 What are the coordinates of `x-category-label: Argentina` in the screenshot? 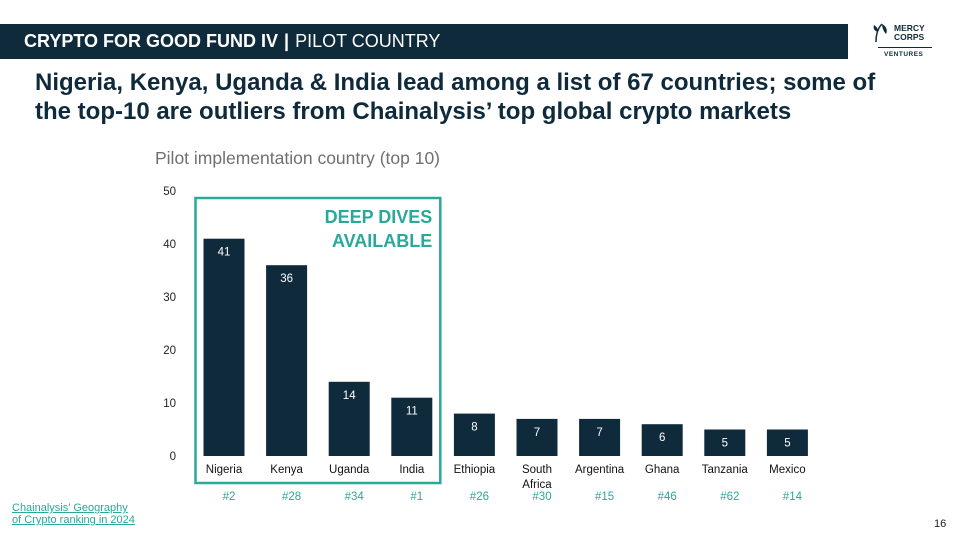 It's located at (600, 470).